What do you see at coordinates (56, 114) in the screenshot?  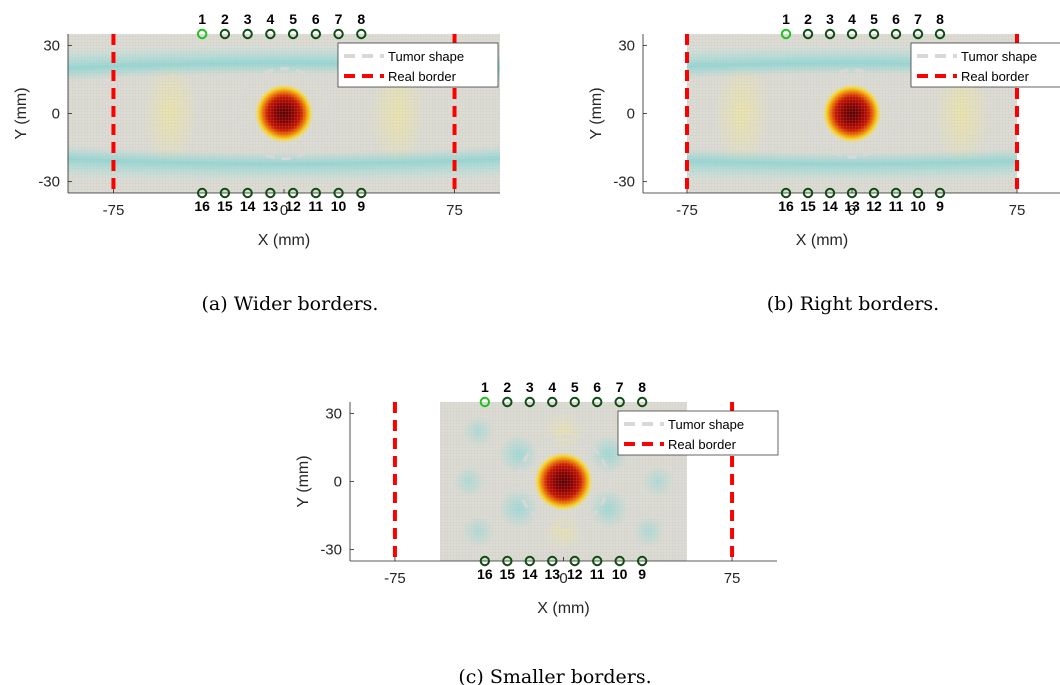 I see `y-tick-label: 0` at bounding box center [56, 114].